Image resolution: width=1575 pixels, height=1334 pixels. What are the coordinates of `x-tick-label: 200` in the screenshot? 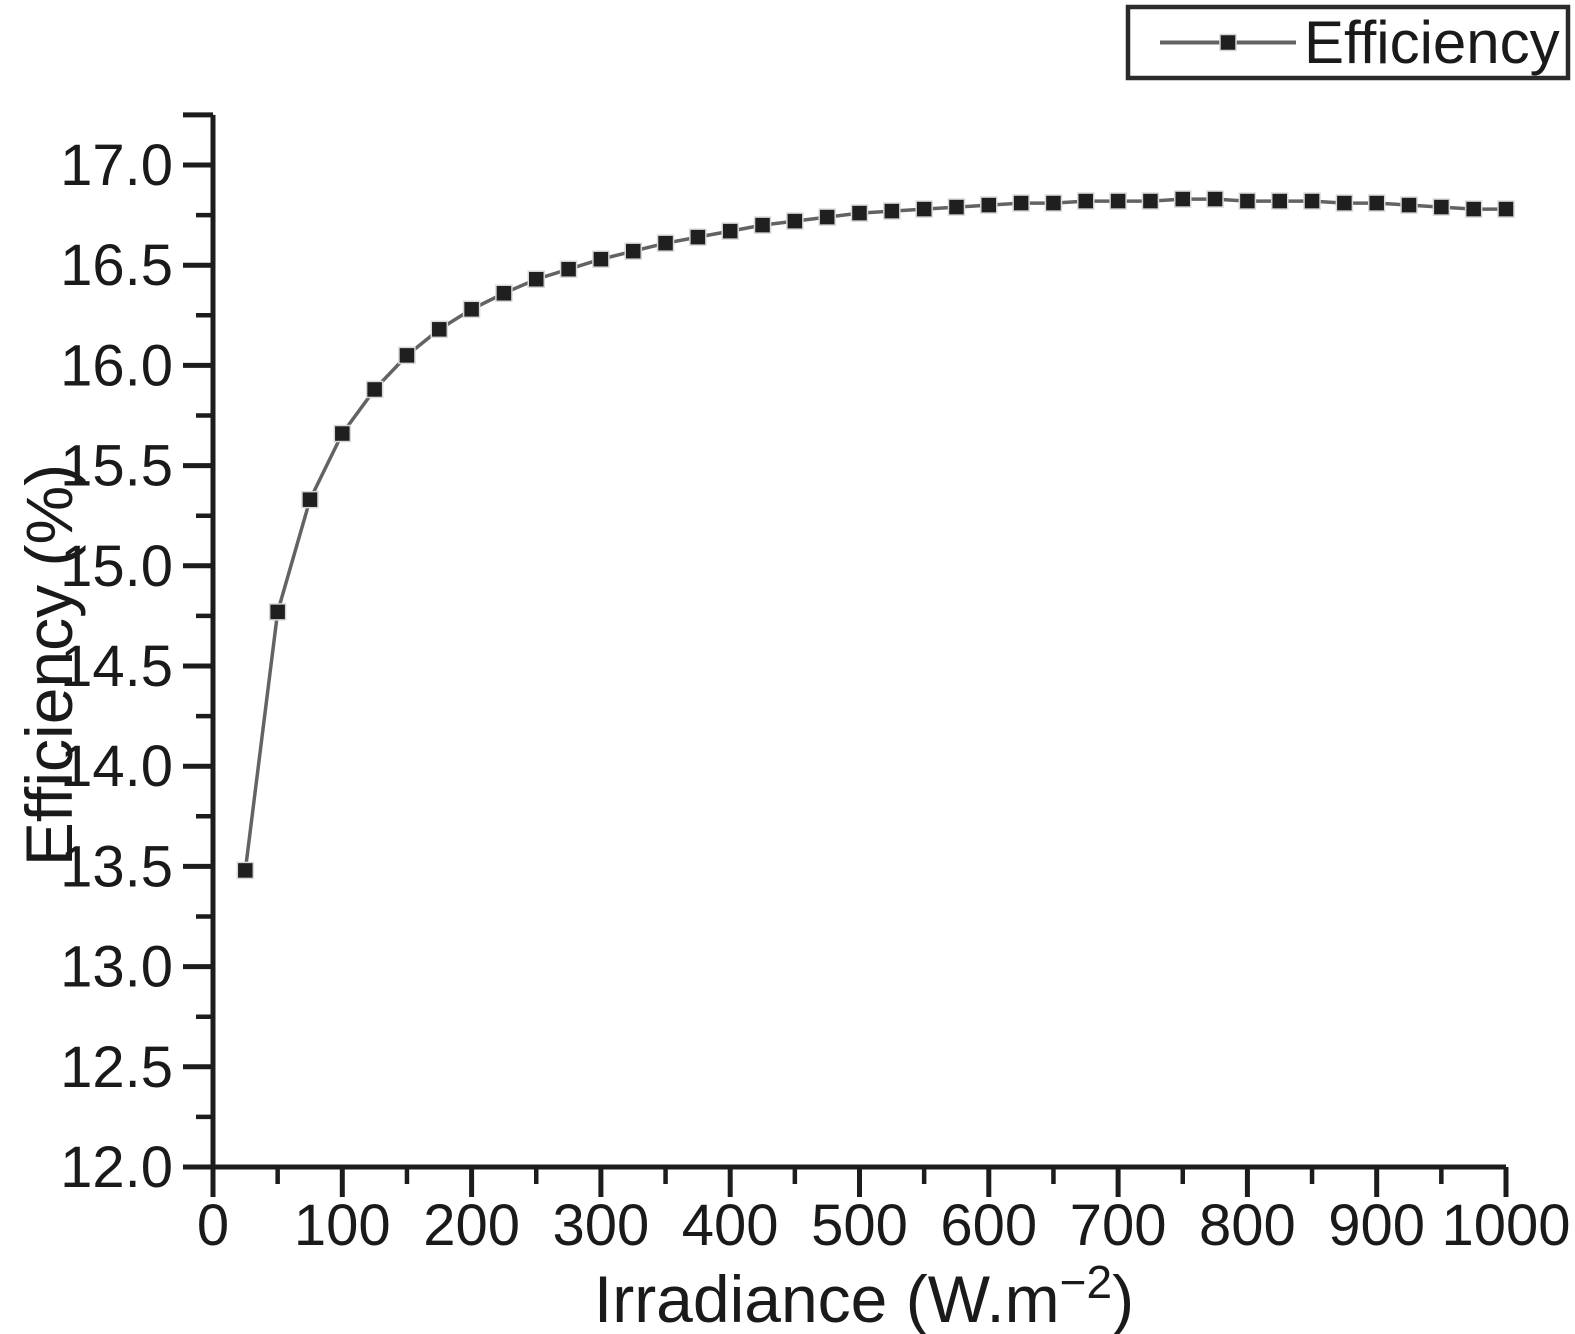 It's located at (471, 1225).